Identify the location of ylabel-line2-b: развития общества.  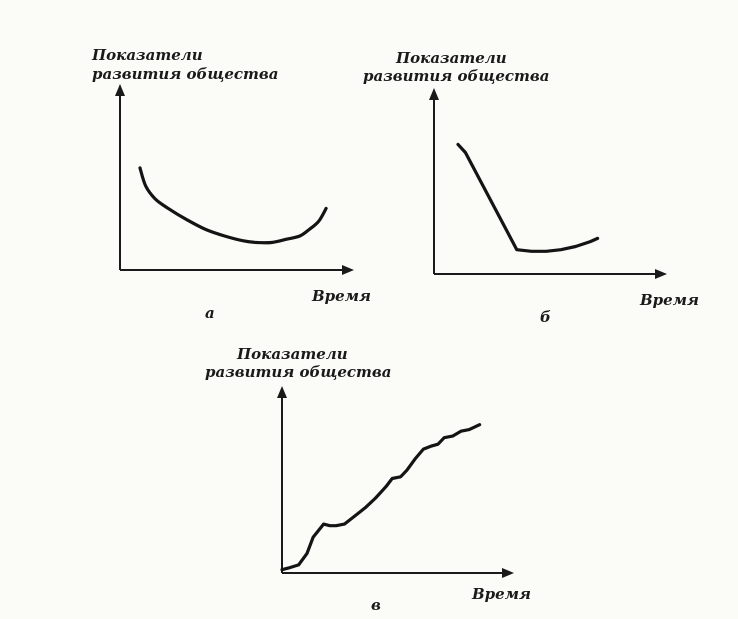
(456, 76).